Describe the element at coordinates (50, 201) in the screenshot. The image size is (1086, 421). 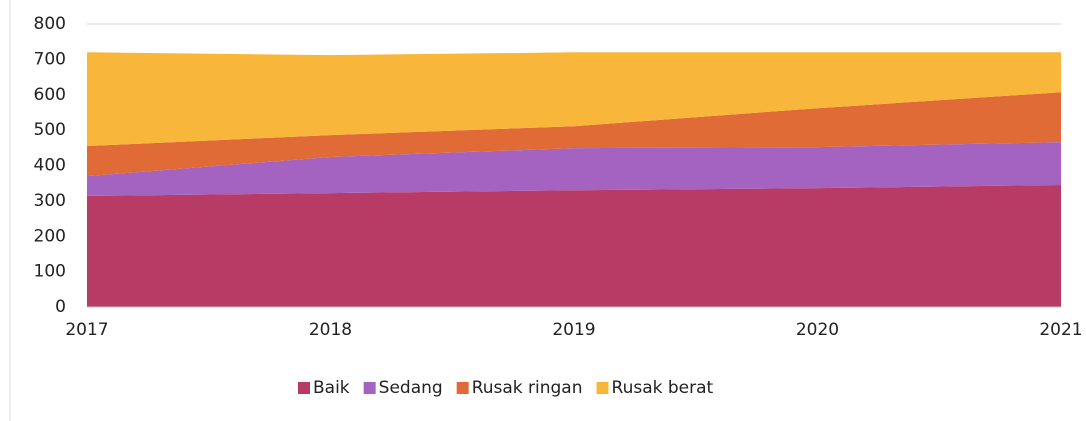
I see `y-tick-label: 300` at that location.